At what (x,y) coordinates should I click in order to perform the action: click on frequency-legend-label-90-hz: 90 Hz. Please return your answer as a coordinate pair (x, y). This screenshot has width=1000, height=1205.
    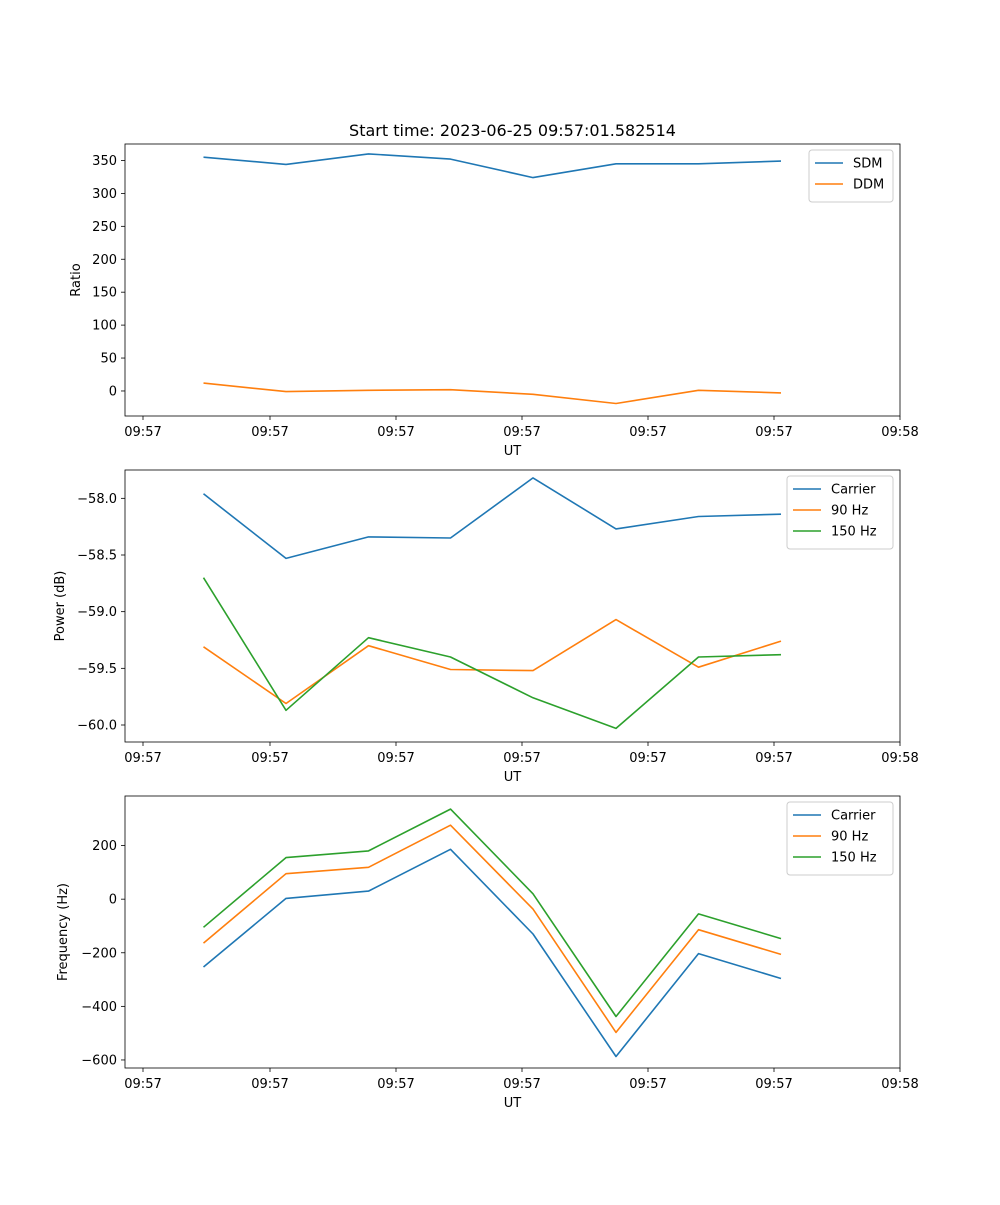
    Looking at the image, I should click on (849, 837).